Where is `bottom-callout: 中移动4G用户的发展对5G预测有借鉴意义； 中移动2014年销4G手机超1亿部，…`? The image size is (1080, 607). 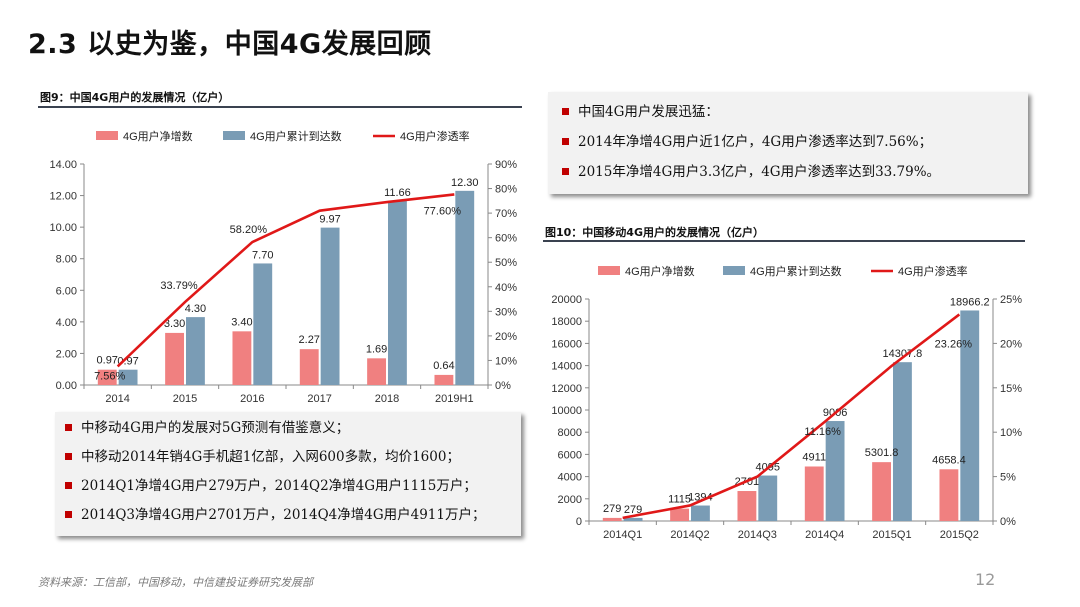 bottom-callout: 中移动4G用户的发展对5G预测有借鉴意义； 中移动2014年销4G手机超1亿部，… is located at coordinates (288, 474).